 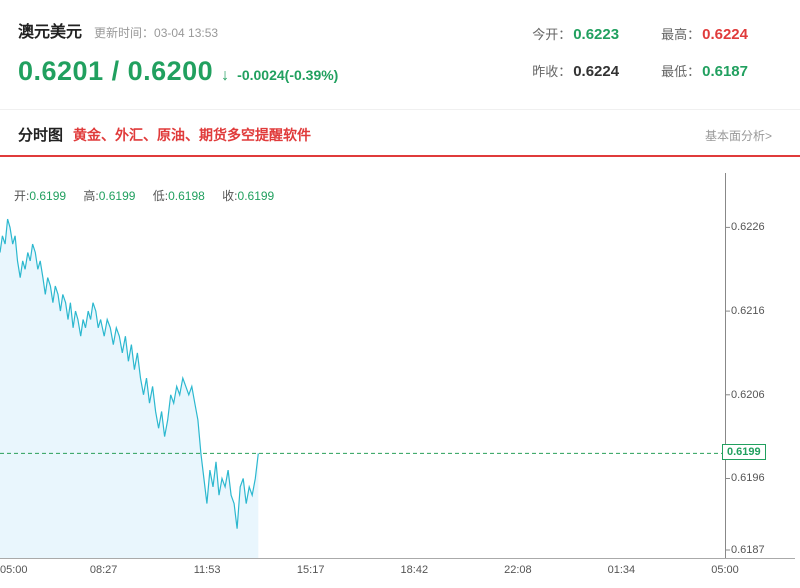 I want to click on ohlc-close-value: 0.6199, so click(x=256, y=196).